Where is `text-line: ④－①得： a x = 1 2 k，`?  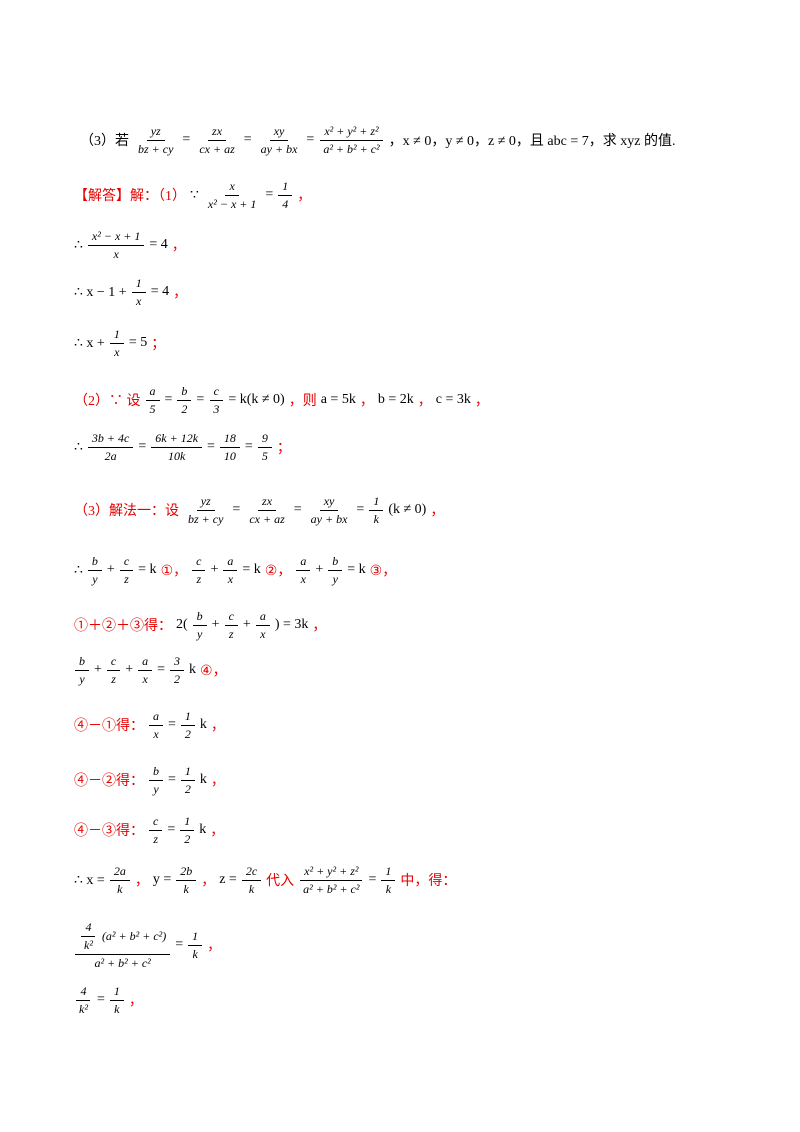
text-line: ④－①得： a x = 1 2 k， is located at coordinates (149, 725).